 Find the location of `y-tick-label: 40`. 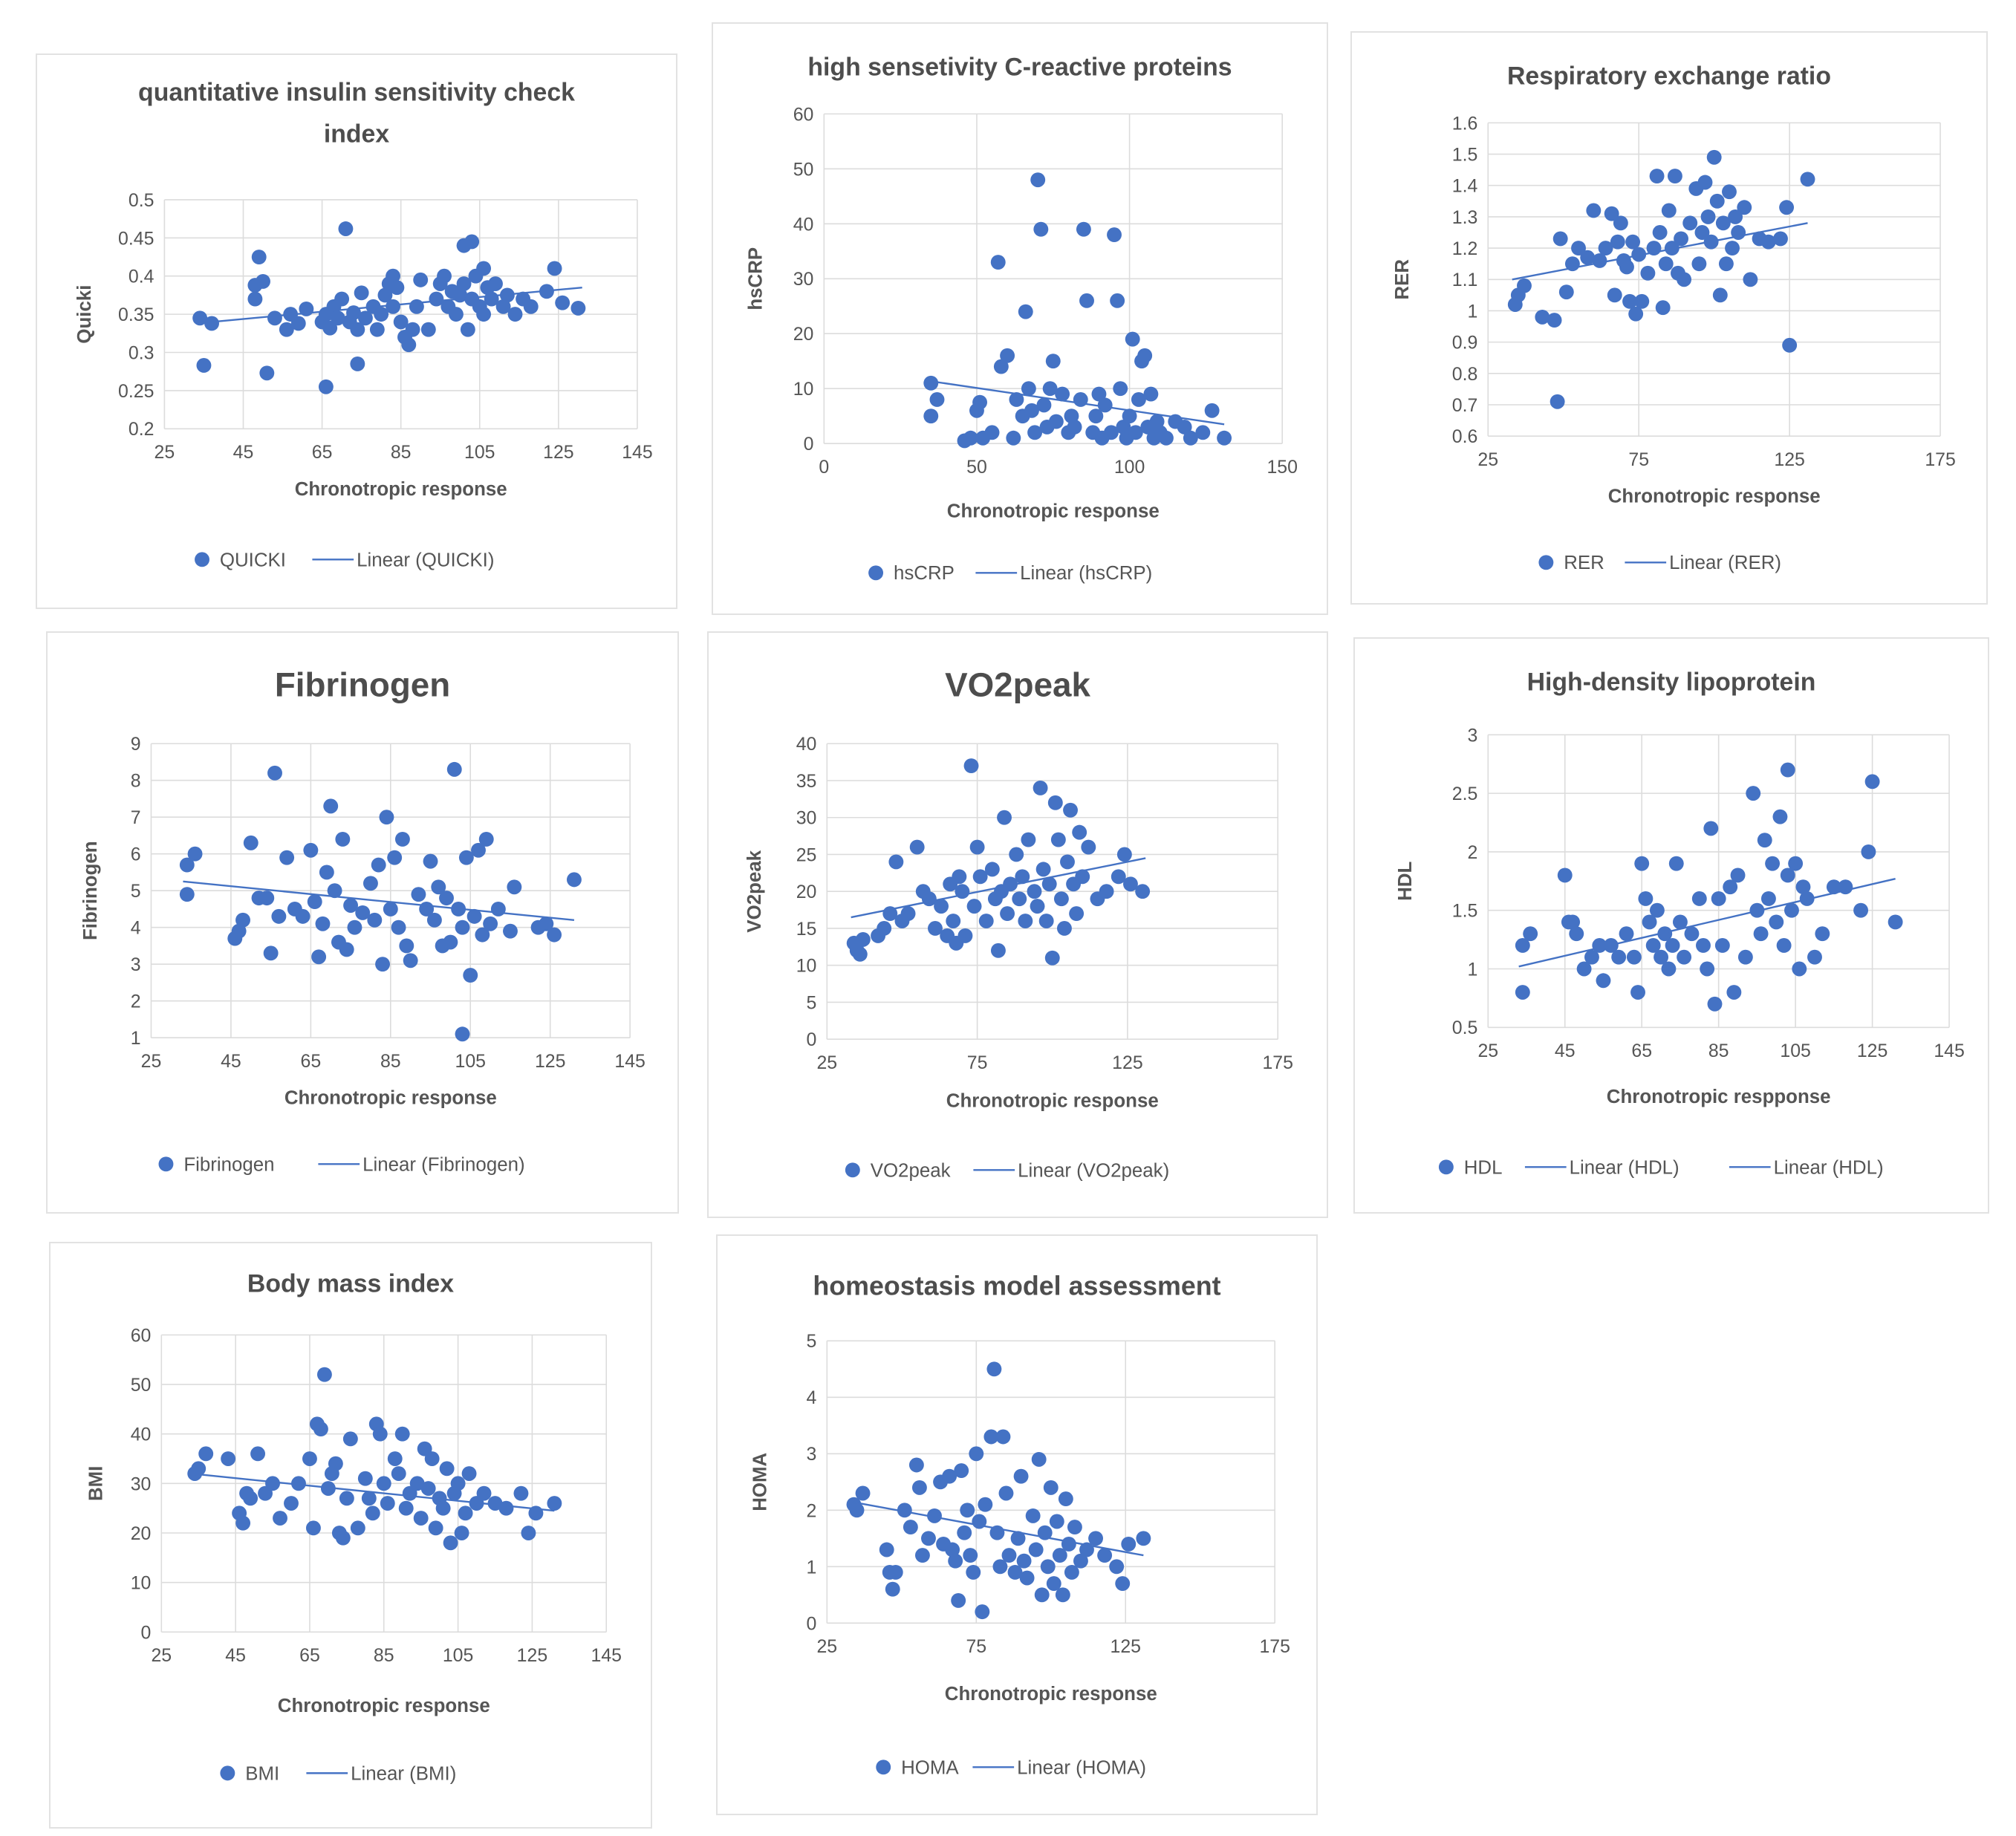

y-tick-label: 40 is located at coordinates (804, 224).